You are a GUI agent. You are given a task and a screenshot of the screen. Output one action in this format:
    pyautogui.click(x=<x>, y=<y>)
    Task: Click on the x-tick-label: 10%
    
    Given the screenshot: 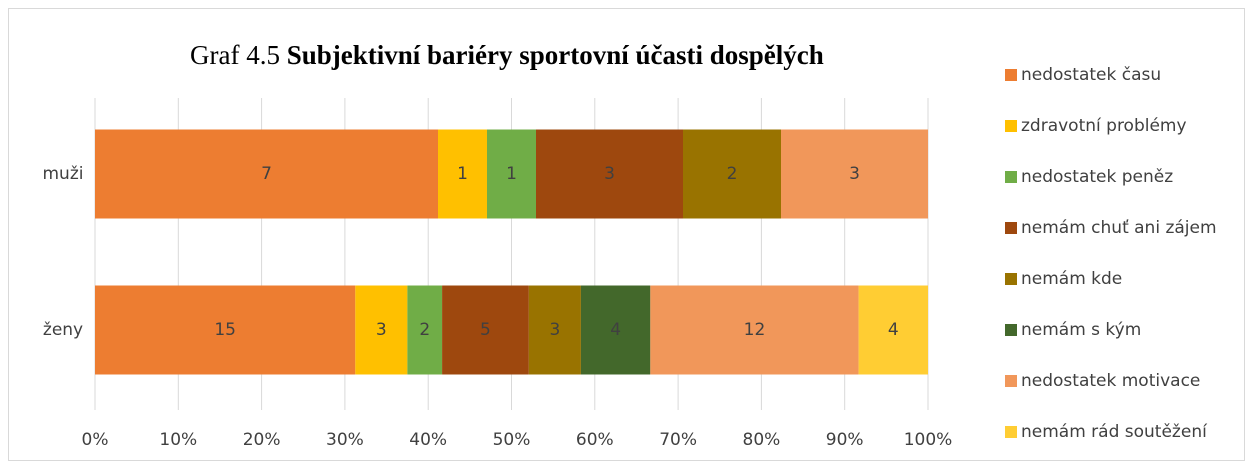 What is the action you would take?
    pyautogui.click(x=178, y=440)
    